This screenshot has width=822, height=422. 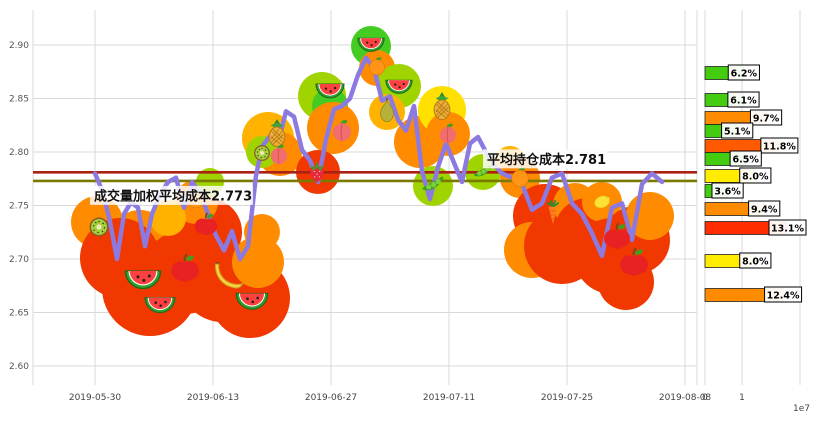 I want to click on x-axis-date-label: 2019-06-27, so click(x=331, y=398).